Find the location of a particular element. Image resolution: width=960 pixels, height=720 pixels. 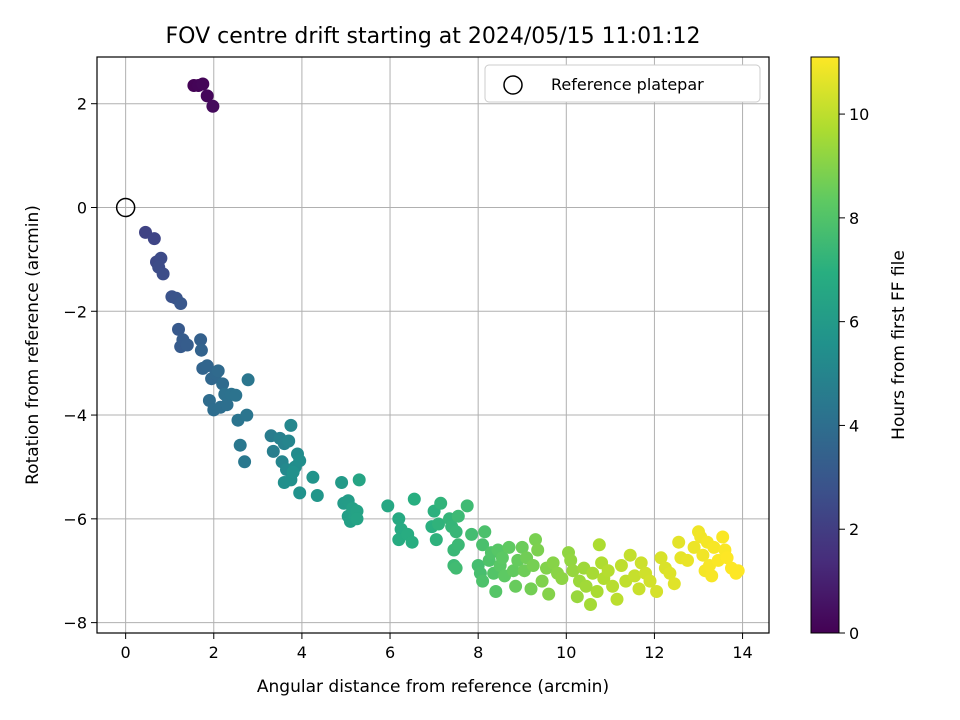

y-tick-label: −6 is located at coordinates (75, 519).